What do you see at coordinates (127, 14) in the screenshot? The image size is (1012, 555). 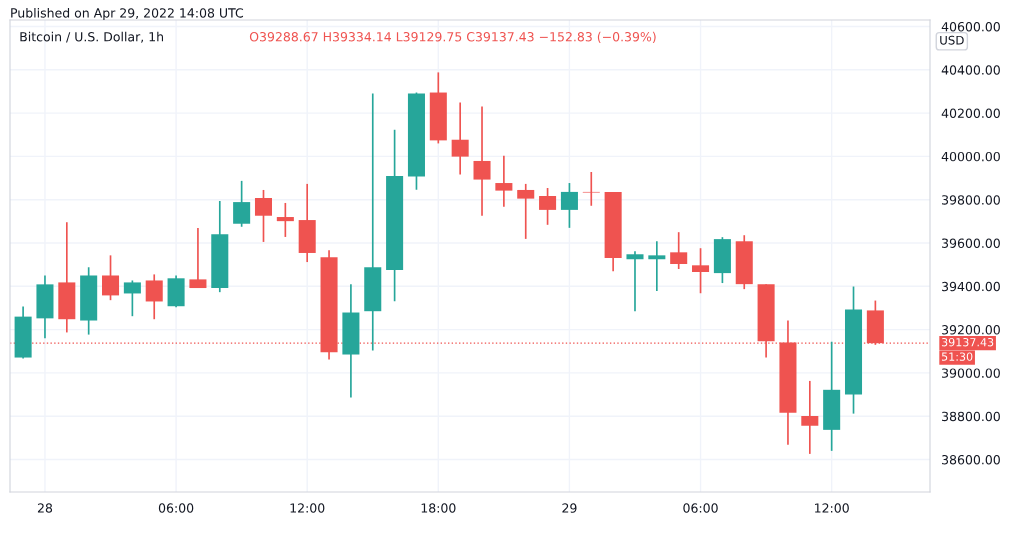 I see `annotation: Published on Apr 29, 2022 14:08 UTC` at bounding box center [127, 14].